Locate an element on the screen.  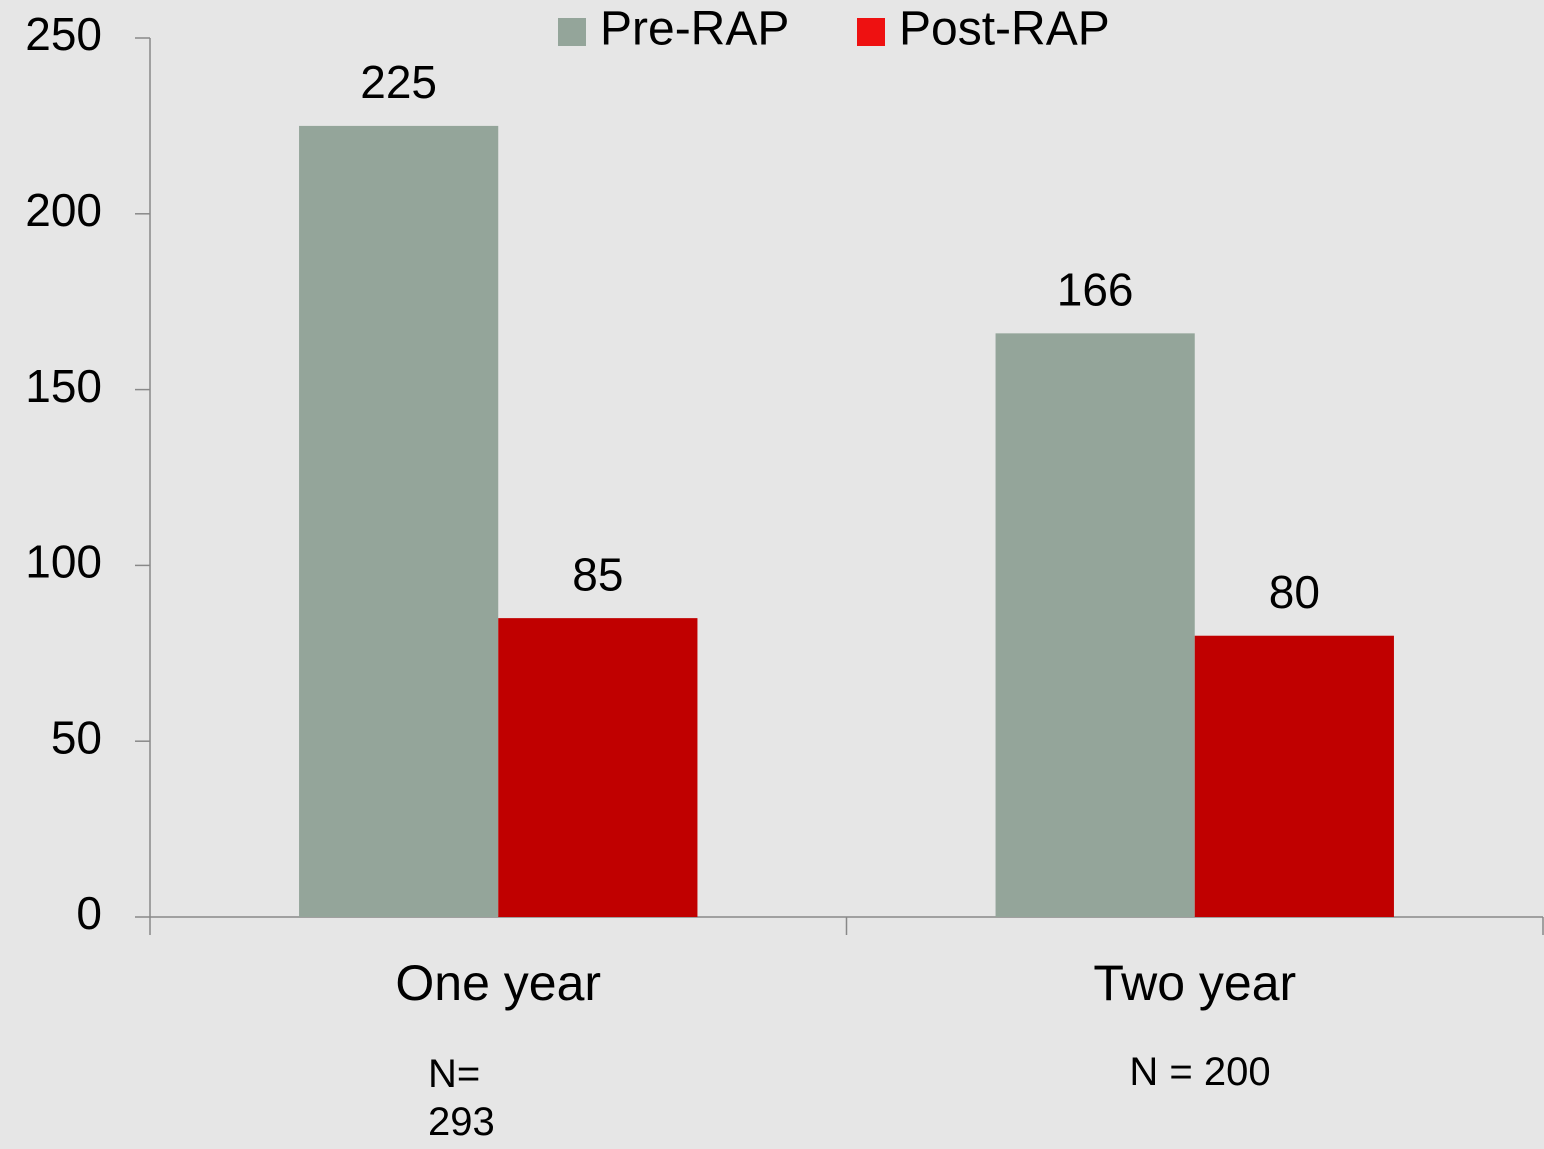
y-tick-label: 0 is located at coordinates (89, 913).